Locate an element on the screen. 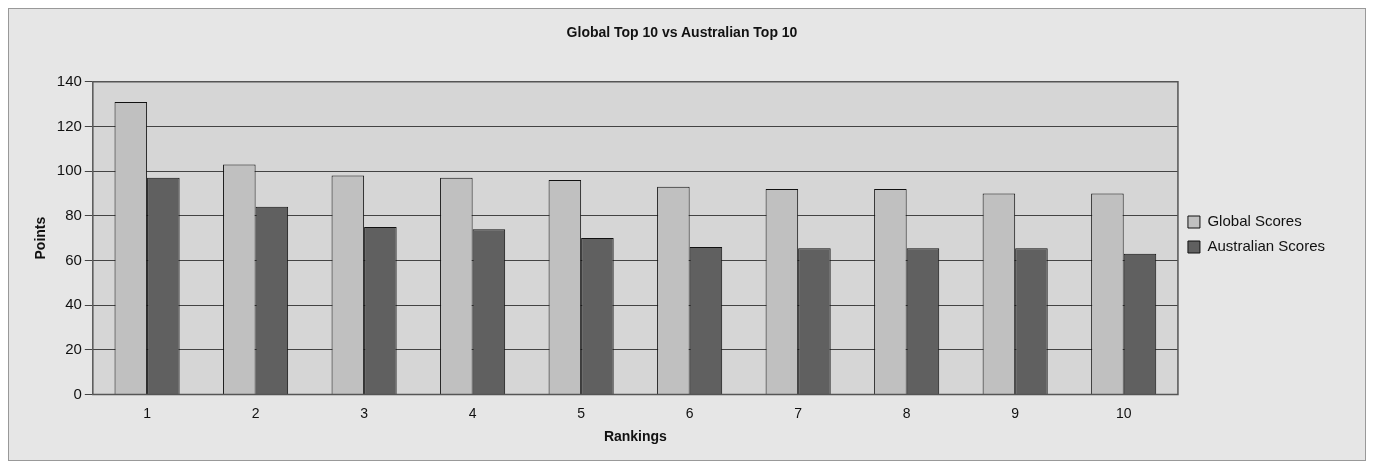 This screenshot has height=469, width=1374. chart-title: Global Top 10 vs Australian Top 10 is located at coordinates (682, 32).